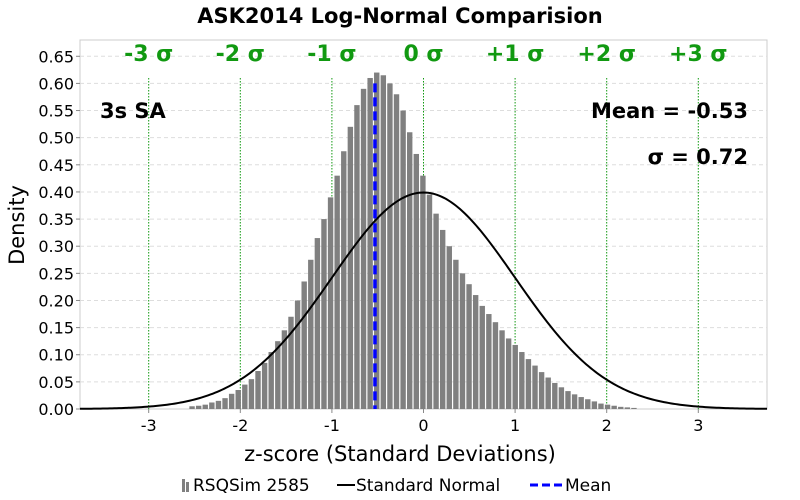 The image size is (800, 500). What do you see at coordinates (56, 300) in the screenshot?
I see `y-tick-label: 0.20` at bounding box center [56, 300].